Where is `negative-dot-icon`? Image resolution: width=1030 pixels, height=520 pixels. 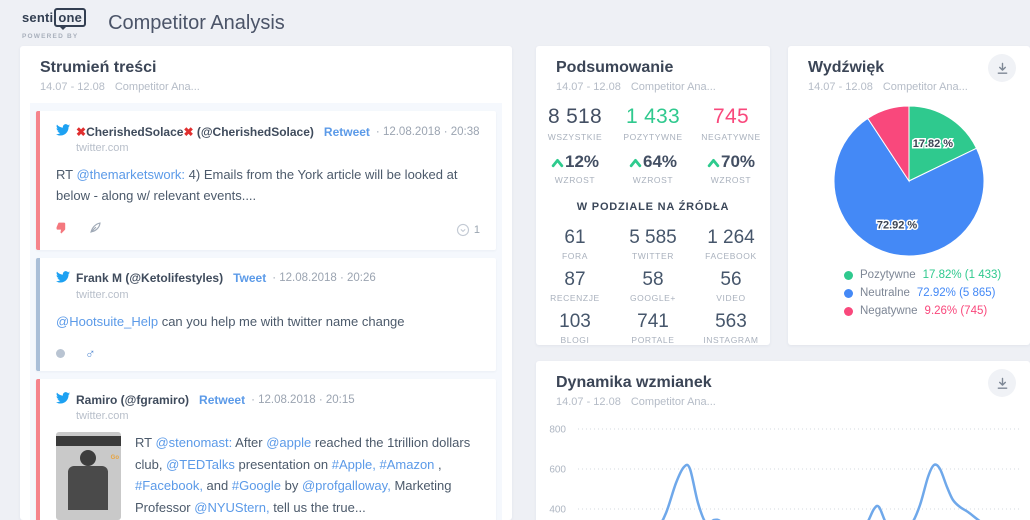 negative-dot-icon is located at coordinates (848, 311).